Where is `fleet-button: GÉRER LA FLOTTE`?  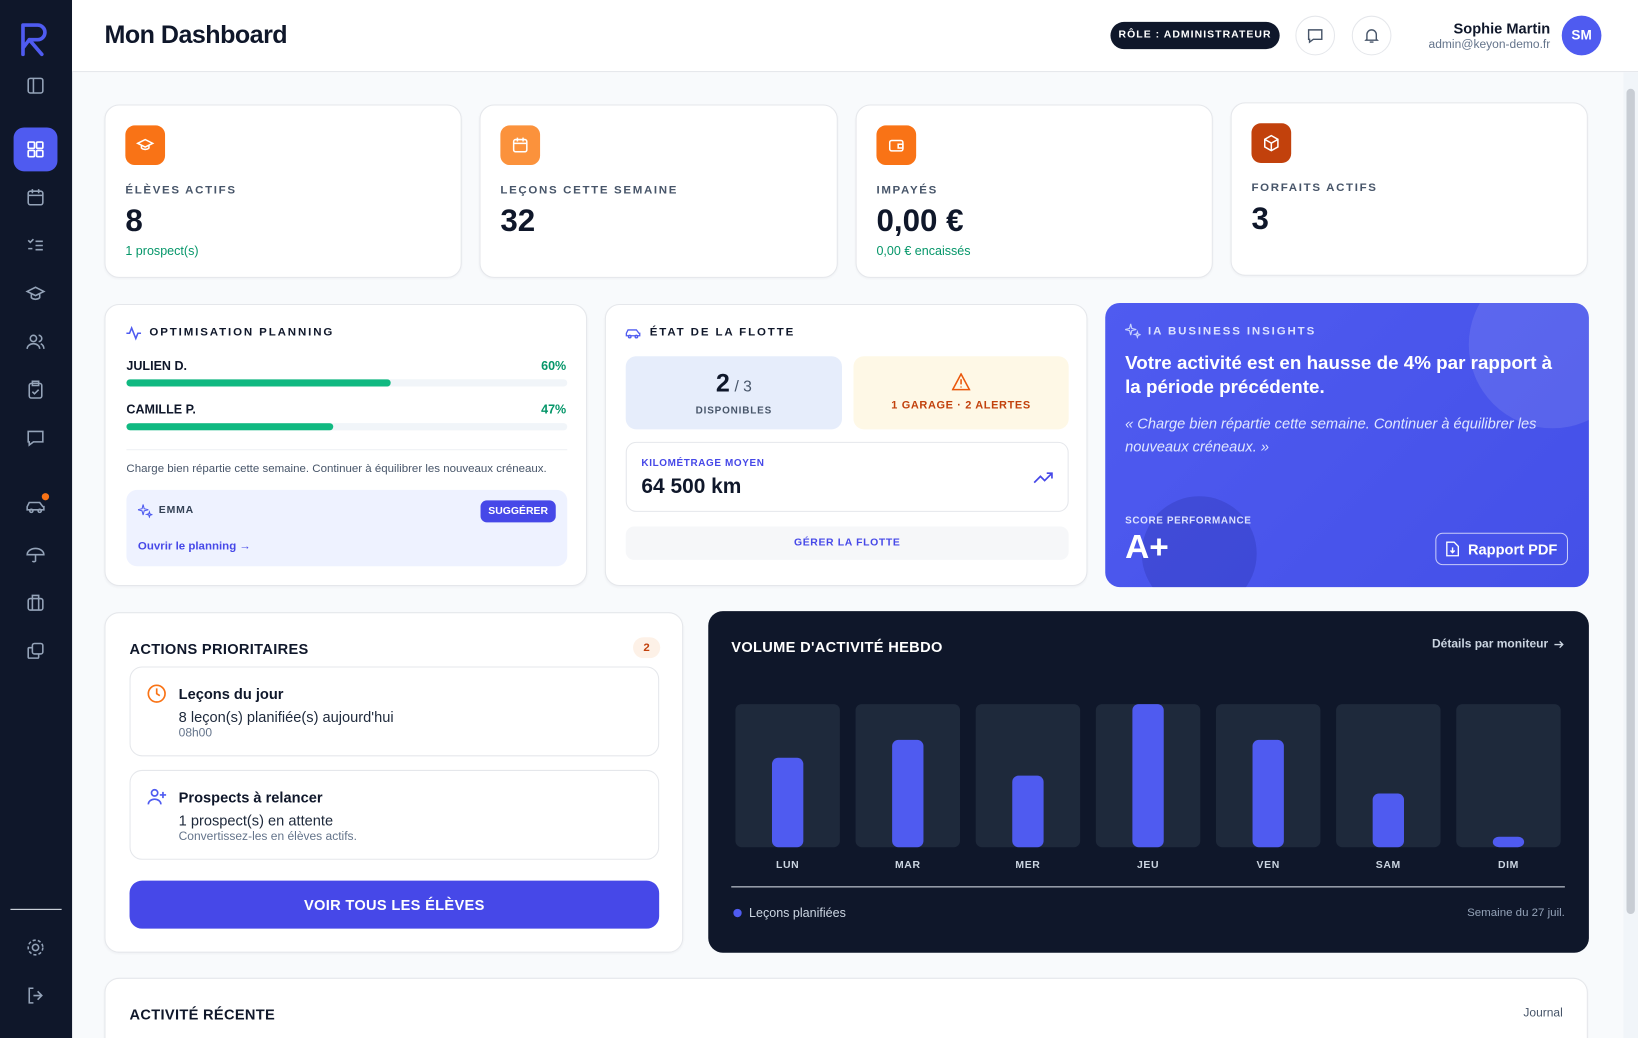 fleet-button: GÉRER LA FLOTTE is located at coordinates (847, 543).